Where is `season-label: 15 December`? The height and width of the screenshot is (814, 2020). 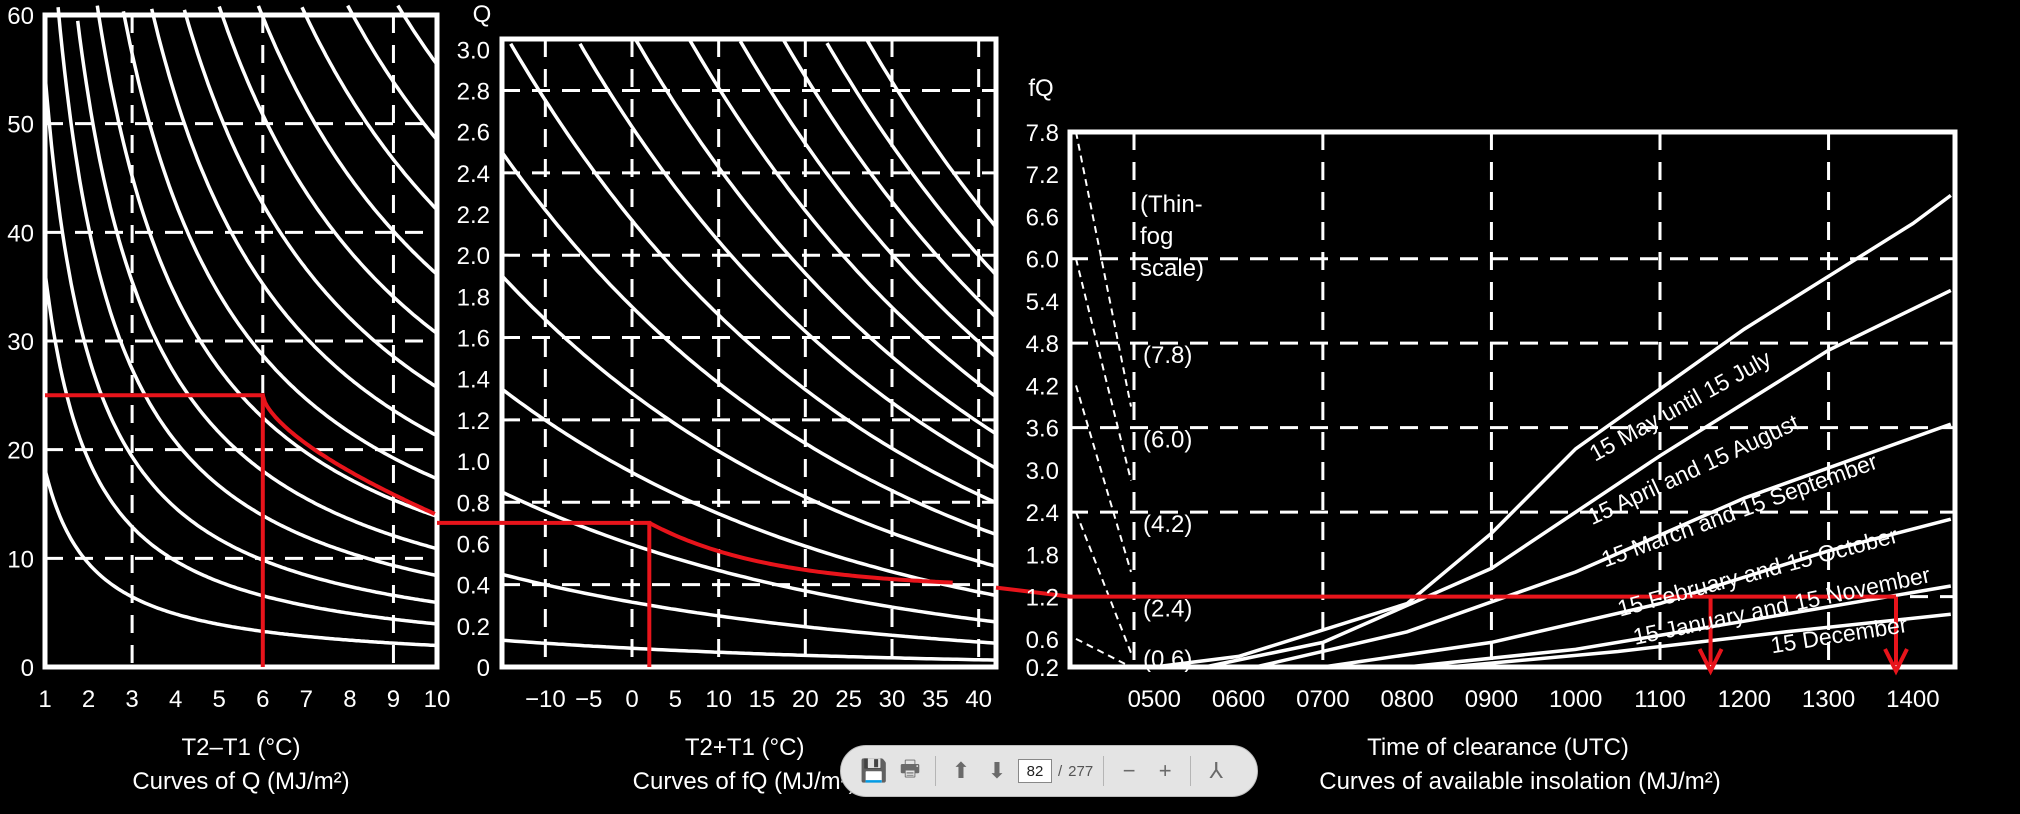 season-label: 15 December is located at coordinates (1839, 634).